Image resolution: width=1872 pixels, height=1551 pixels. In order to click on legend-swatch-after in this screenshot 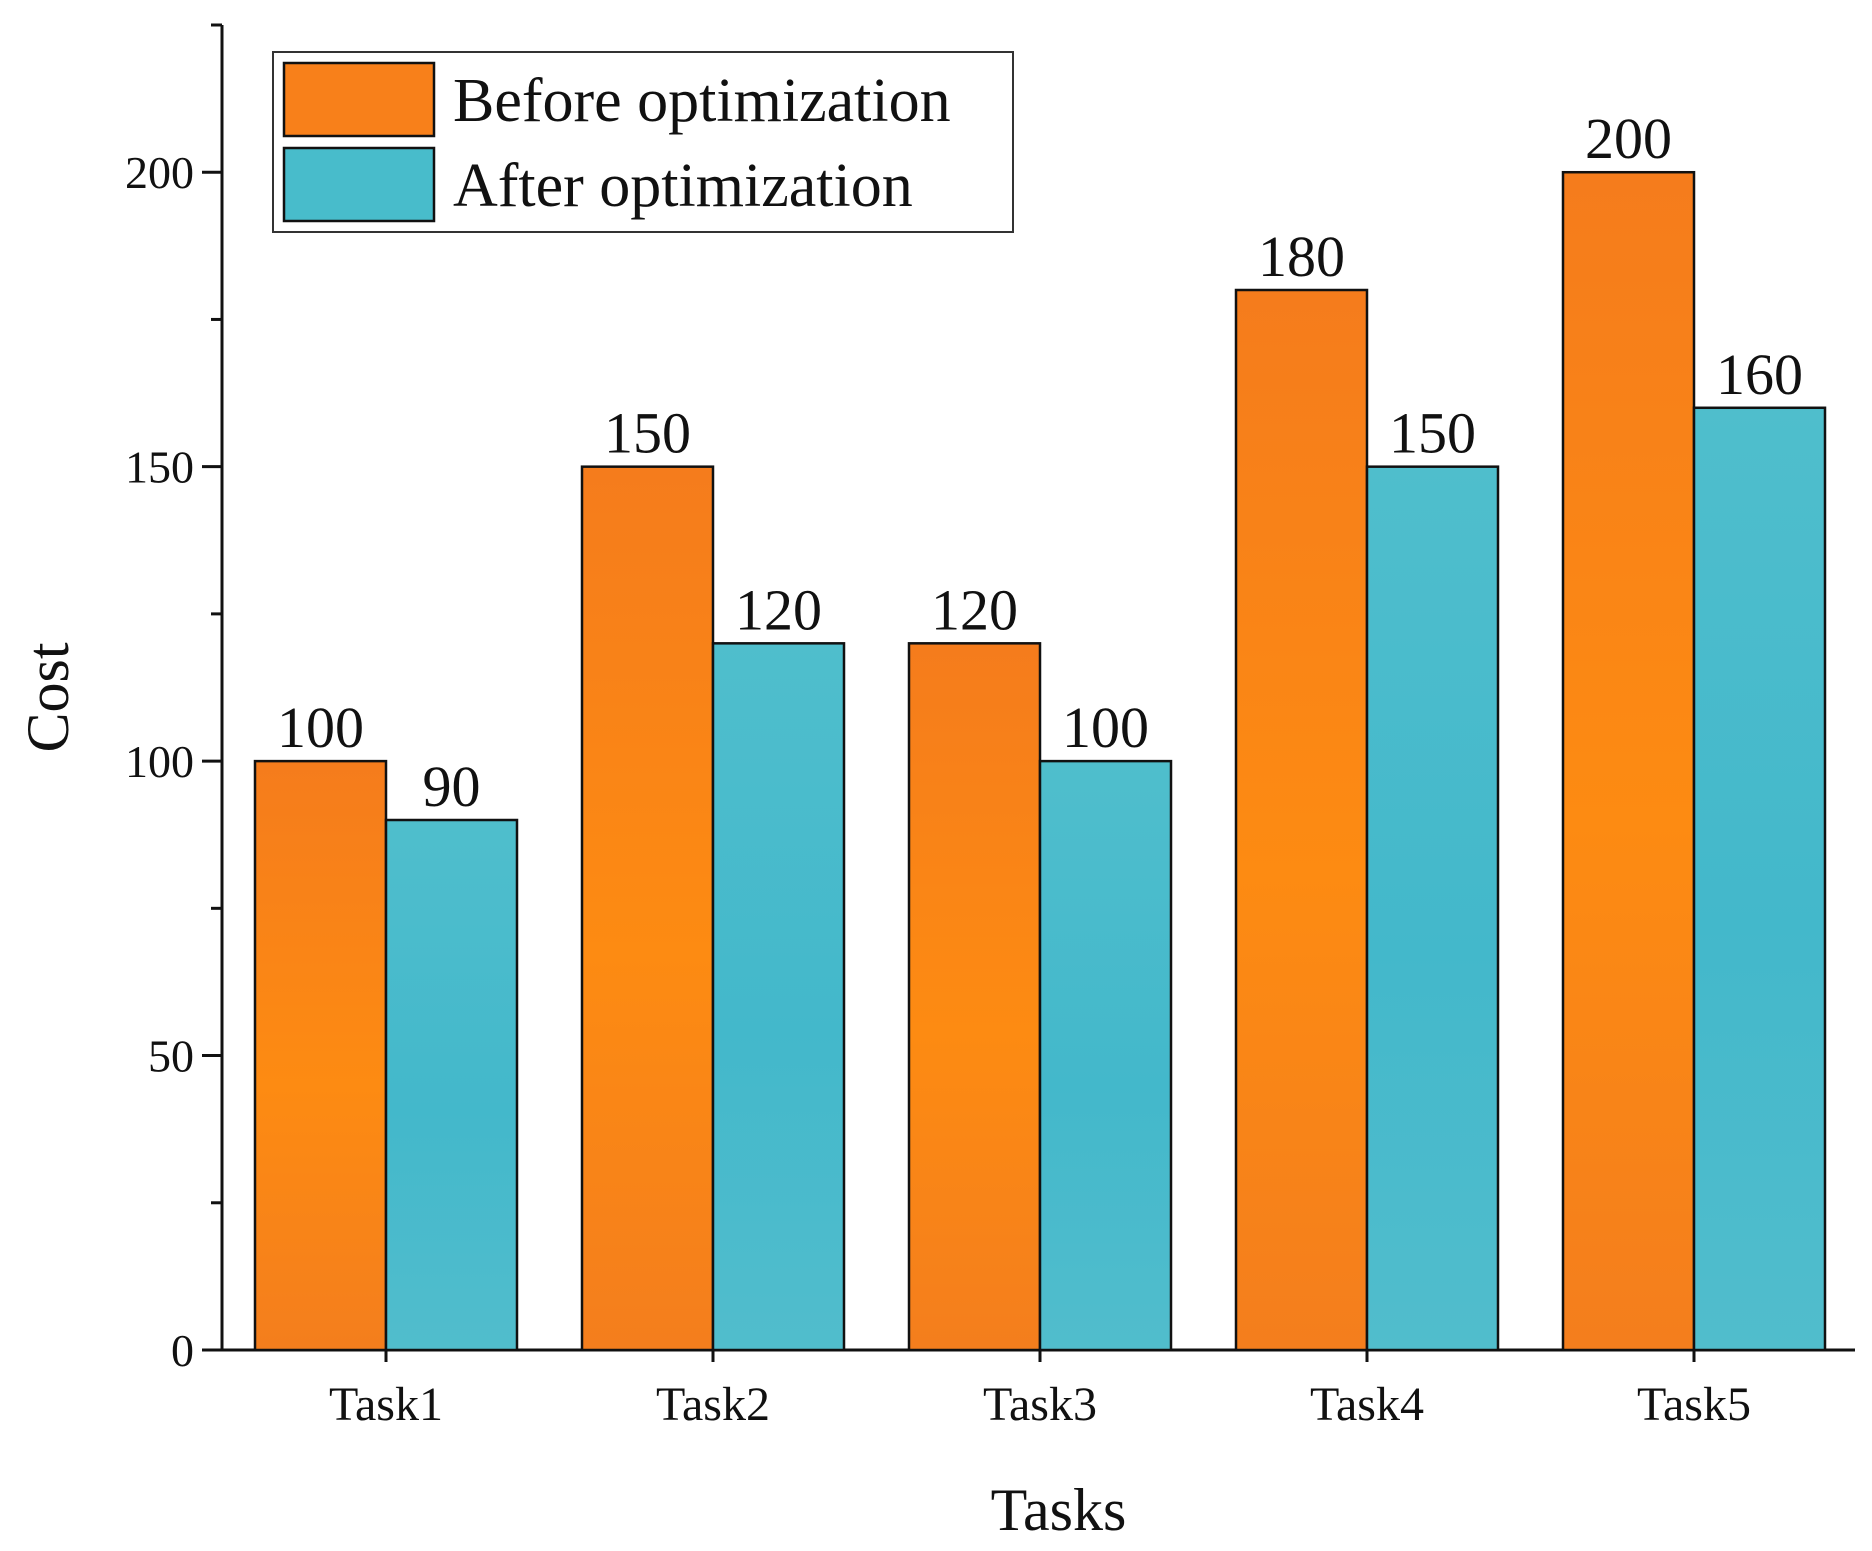, I will do `click(359, 184)`.